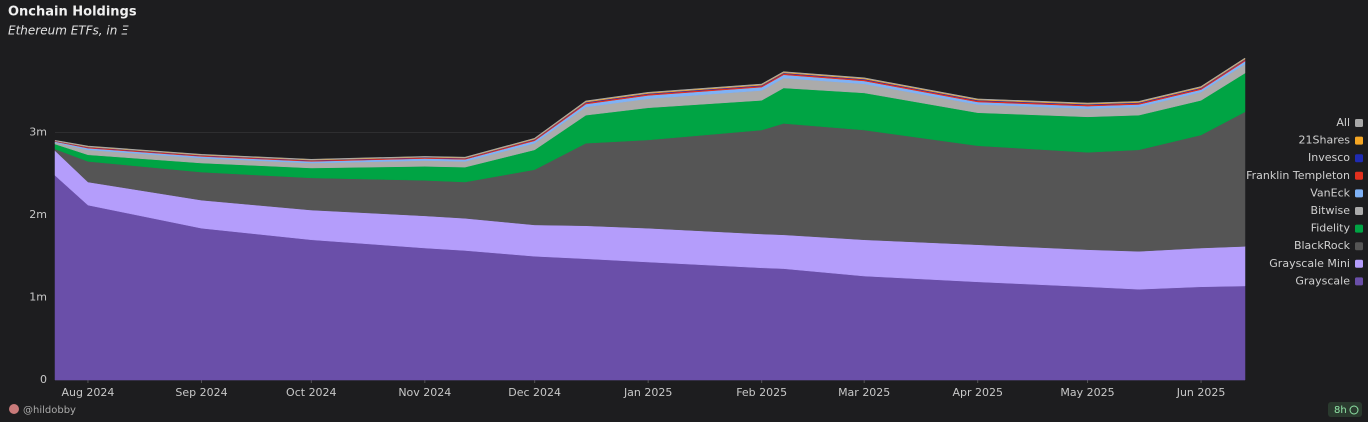  What do you see at coordinates (72, 12) in the screenshot?
I see `chart-title: Onchain Holdings` at bounding box center [72, 12].